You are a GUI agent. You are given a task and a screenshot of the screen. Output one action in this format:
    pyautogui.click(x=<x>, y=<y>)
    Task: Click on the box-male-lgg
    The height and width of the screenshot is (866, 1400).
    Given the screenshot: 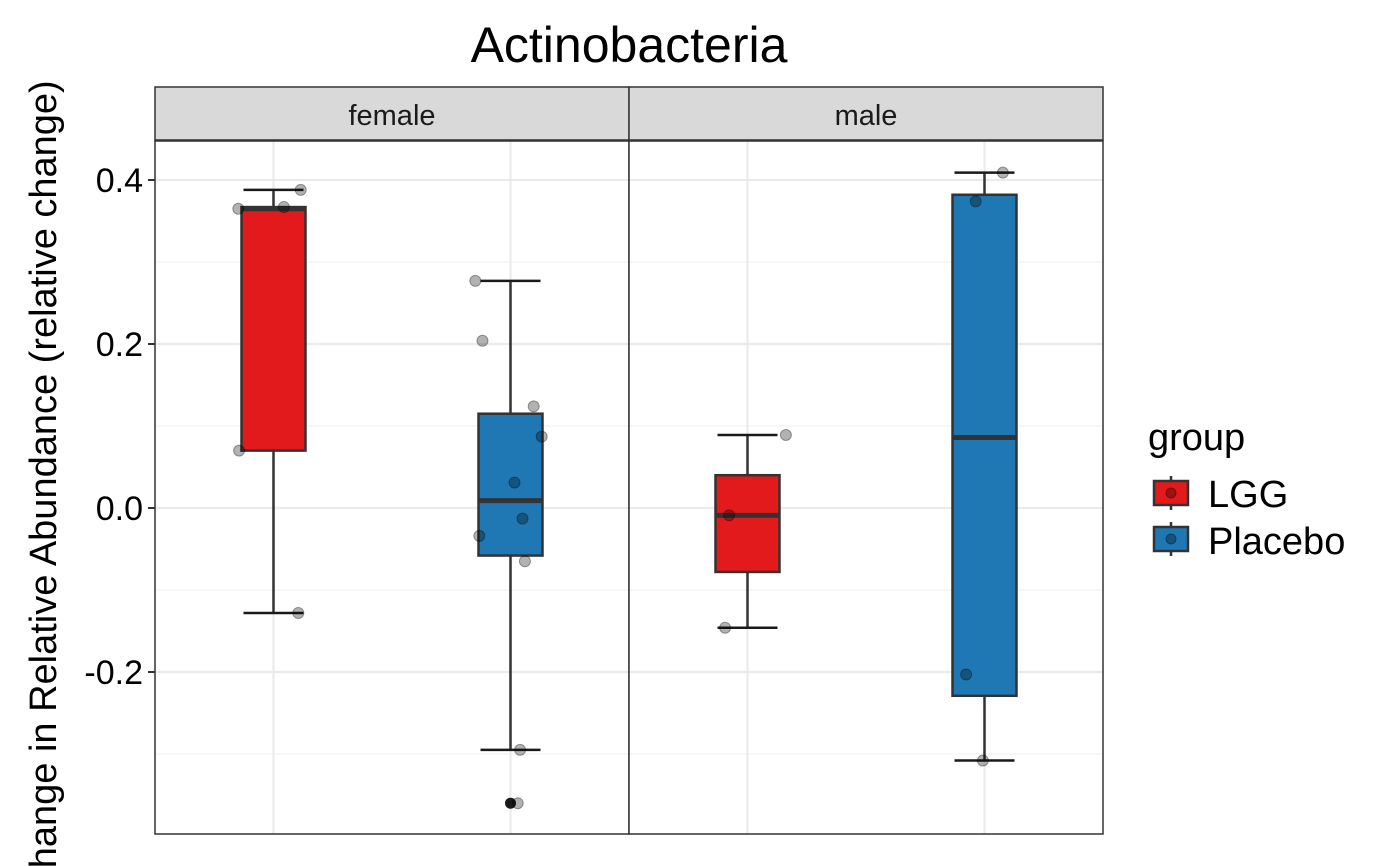 What is the action you would take?
    pyautogui.click(x=753, y=531)
    